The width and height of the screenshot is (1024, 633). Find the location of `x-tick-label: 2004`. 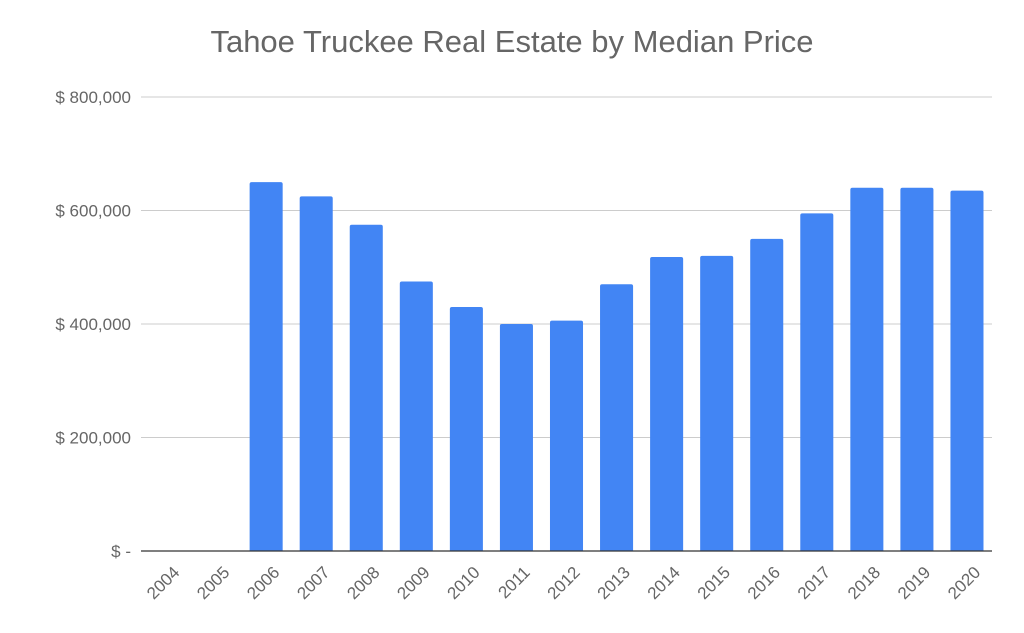

x-tick-label: 2004 is located at coordinates (163, 583).